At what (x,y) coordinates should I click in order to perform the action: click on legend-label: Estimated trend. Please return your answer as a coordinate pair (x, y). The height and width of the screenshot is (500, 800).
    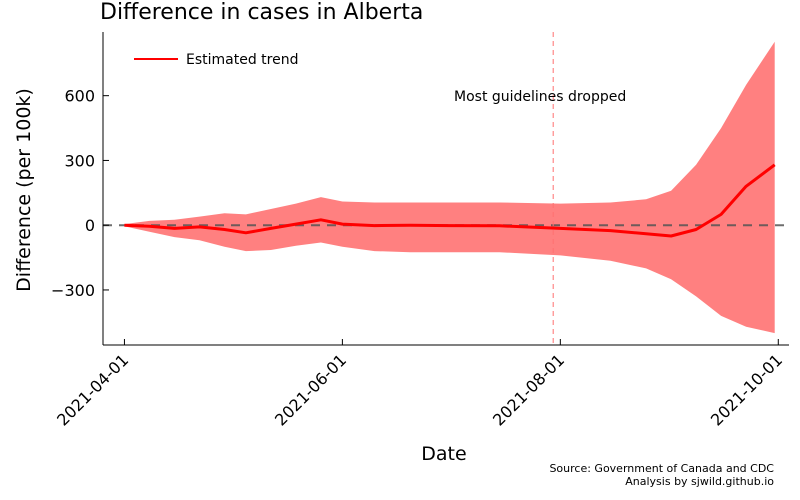
    Looking at the image, I should click on (242, 60).